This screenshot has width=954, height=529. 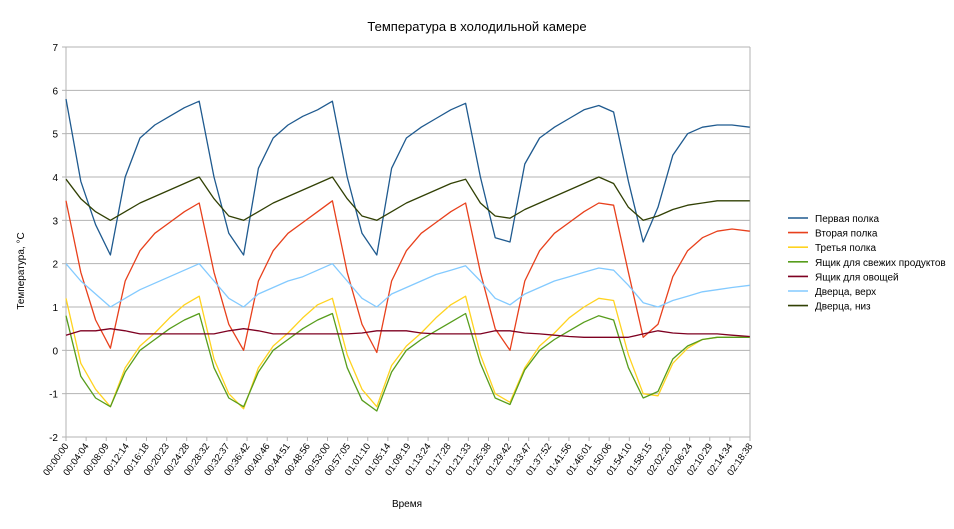 I want to click on legend-label: Ящик для овощей, so click(x=857, y=277).